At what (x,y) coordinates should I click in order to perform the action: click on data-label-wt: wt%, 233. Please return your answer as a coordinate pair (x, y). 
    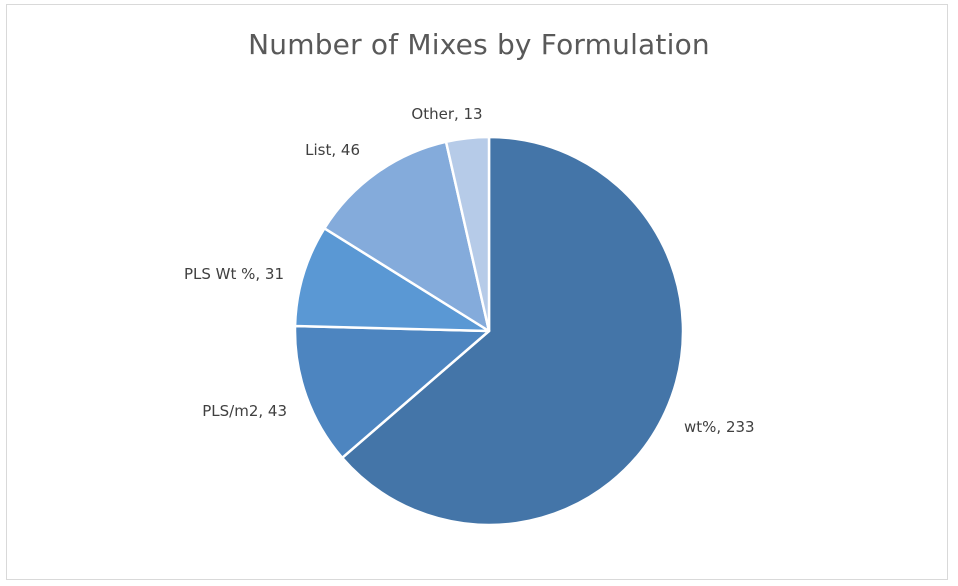
    Looking at the image, I should click on (719, 427).